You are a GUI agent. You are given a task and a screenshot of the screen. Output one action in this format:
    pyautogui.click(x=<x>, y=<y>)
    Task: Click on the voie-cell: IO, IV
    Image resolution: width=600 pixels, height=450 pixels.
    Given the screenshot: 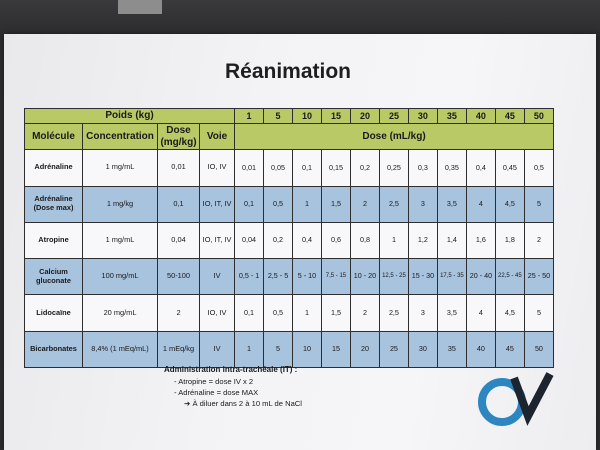 What is the action you would take?
    pyautogui.click(x=217, y=313)
    